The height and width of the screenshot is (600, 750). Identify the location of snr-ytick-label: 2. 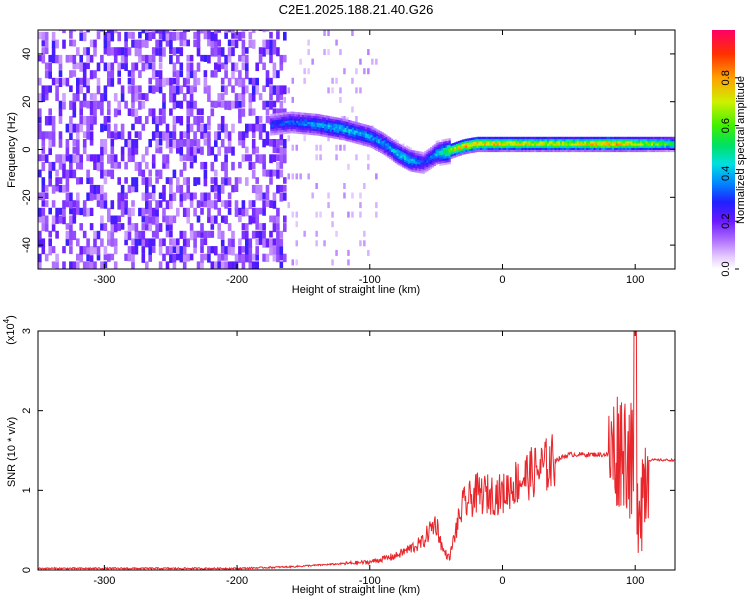
(27, 411).